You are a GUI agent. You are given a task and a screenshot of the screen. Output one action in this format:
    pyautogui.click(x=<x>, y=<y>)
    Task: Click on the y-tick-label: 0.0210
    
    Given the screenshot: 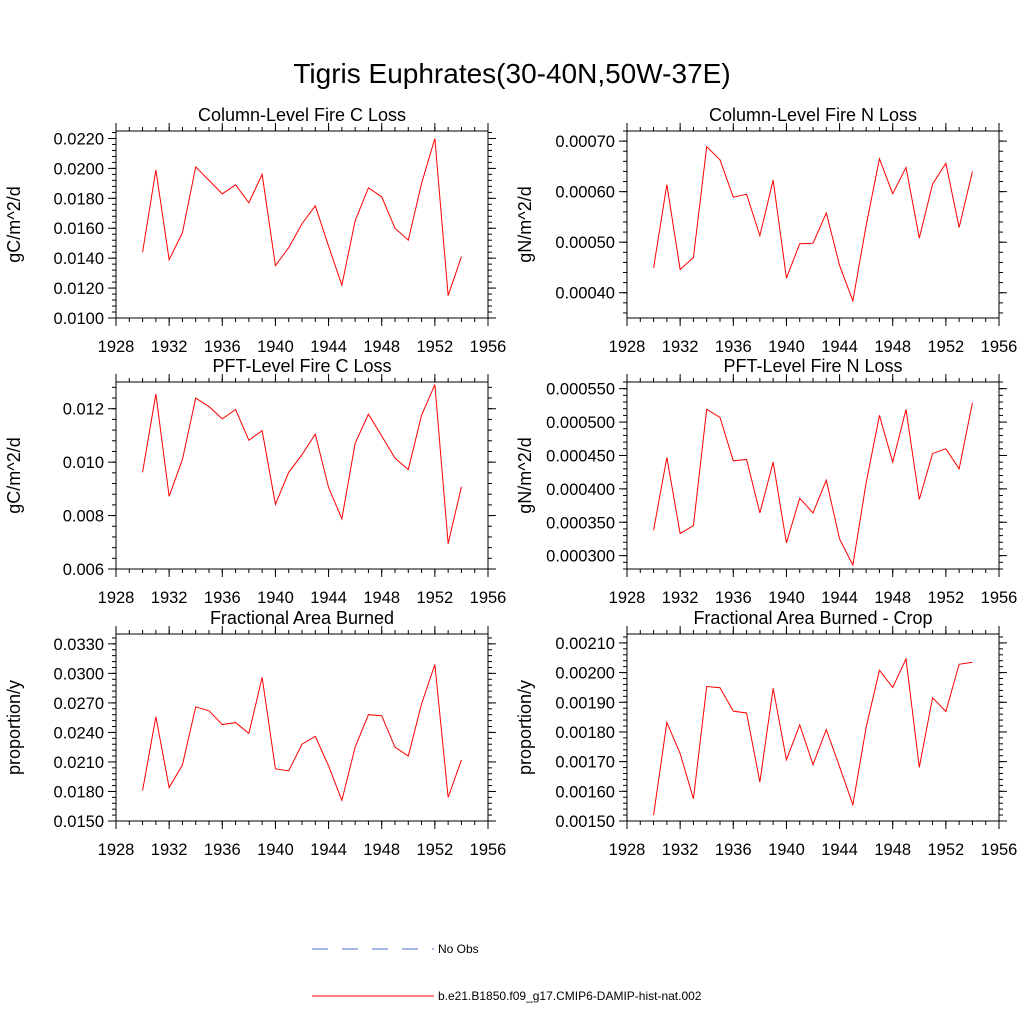 What is the action you would take?
    pyautogui.click(x=79, y=763)
    